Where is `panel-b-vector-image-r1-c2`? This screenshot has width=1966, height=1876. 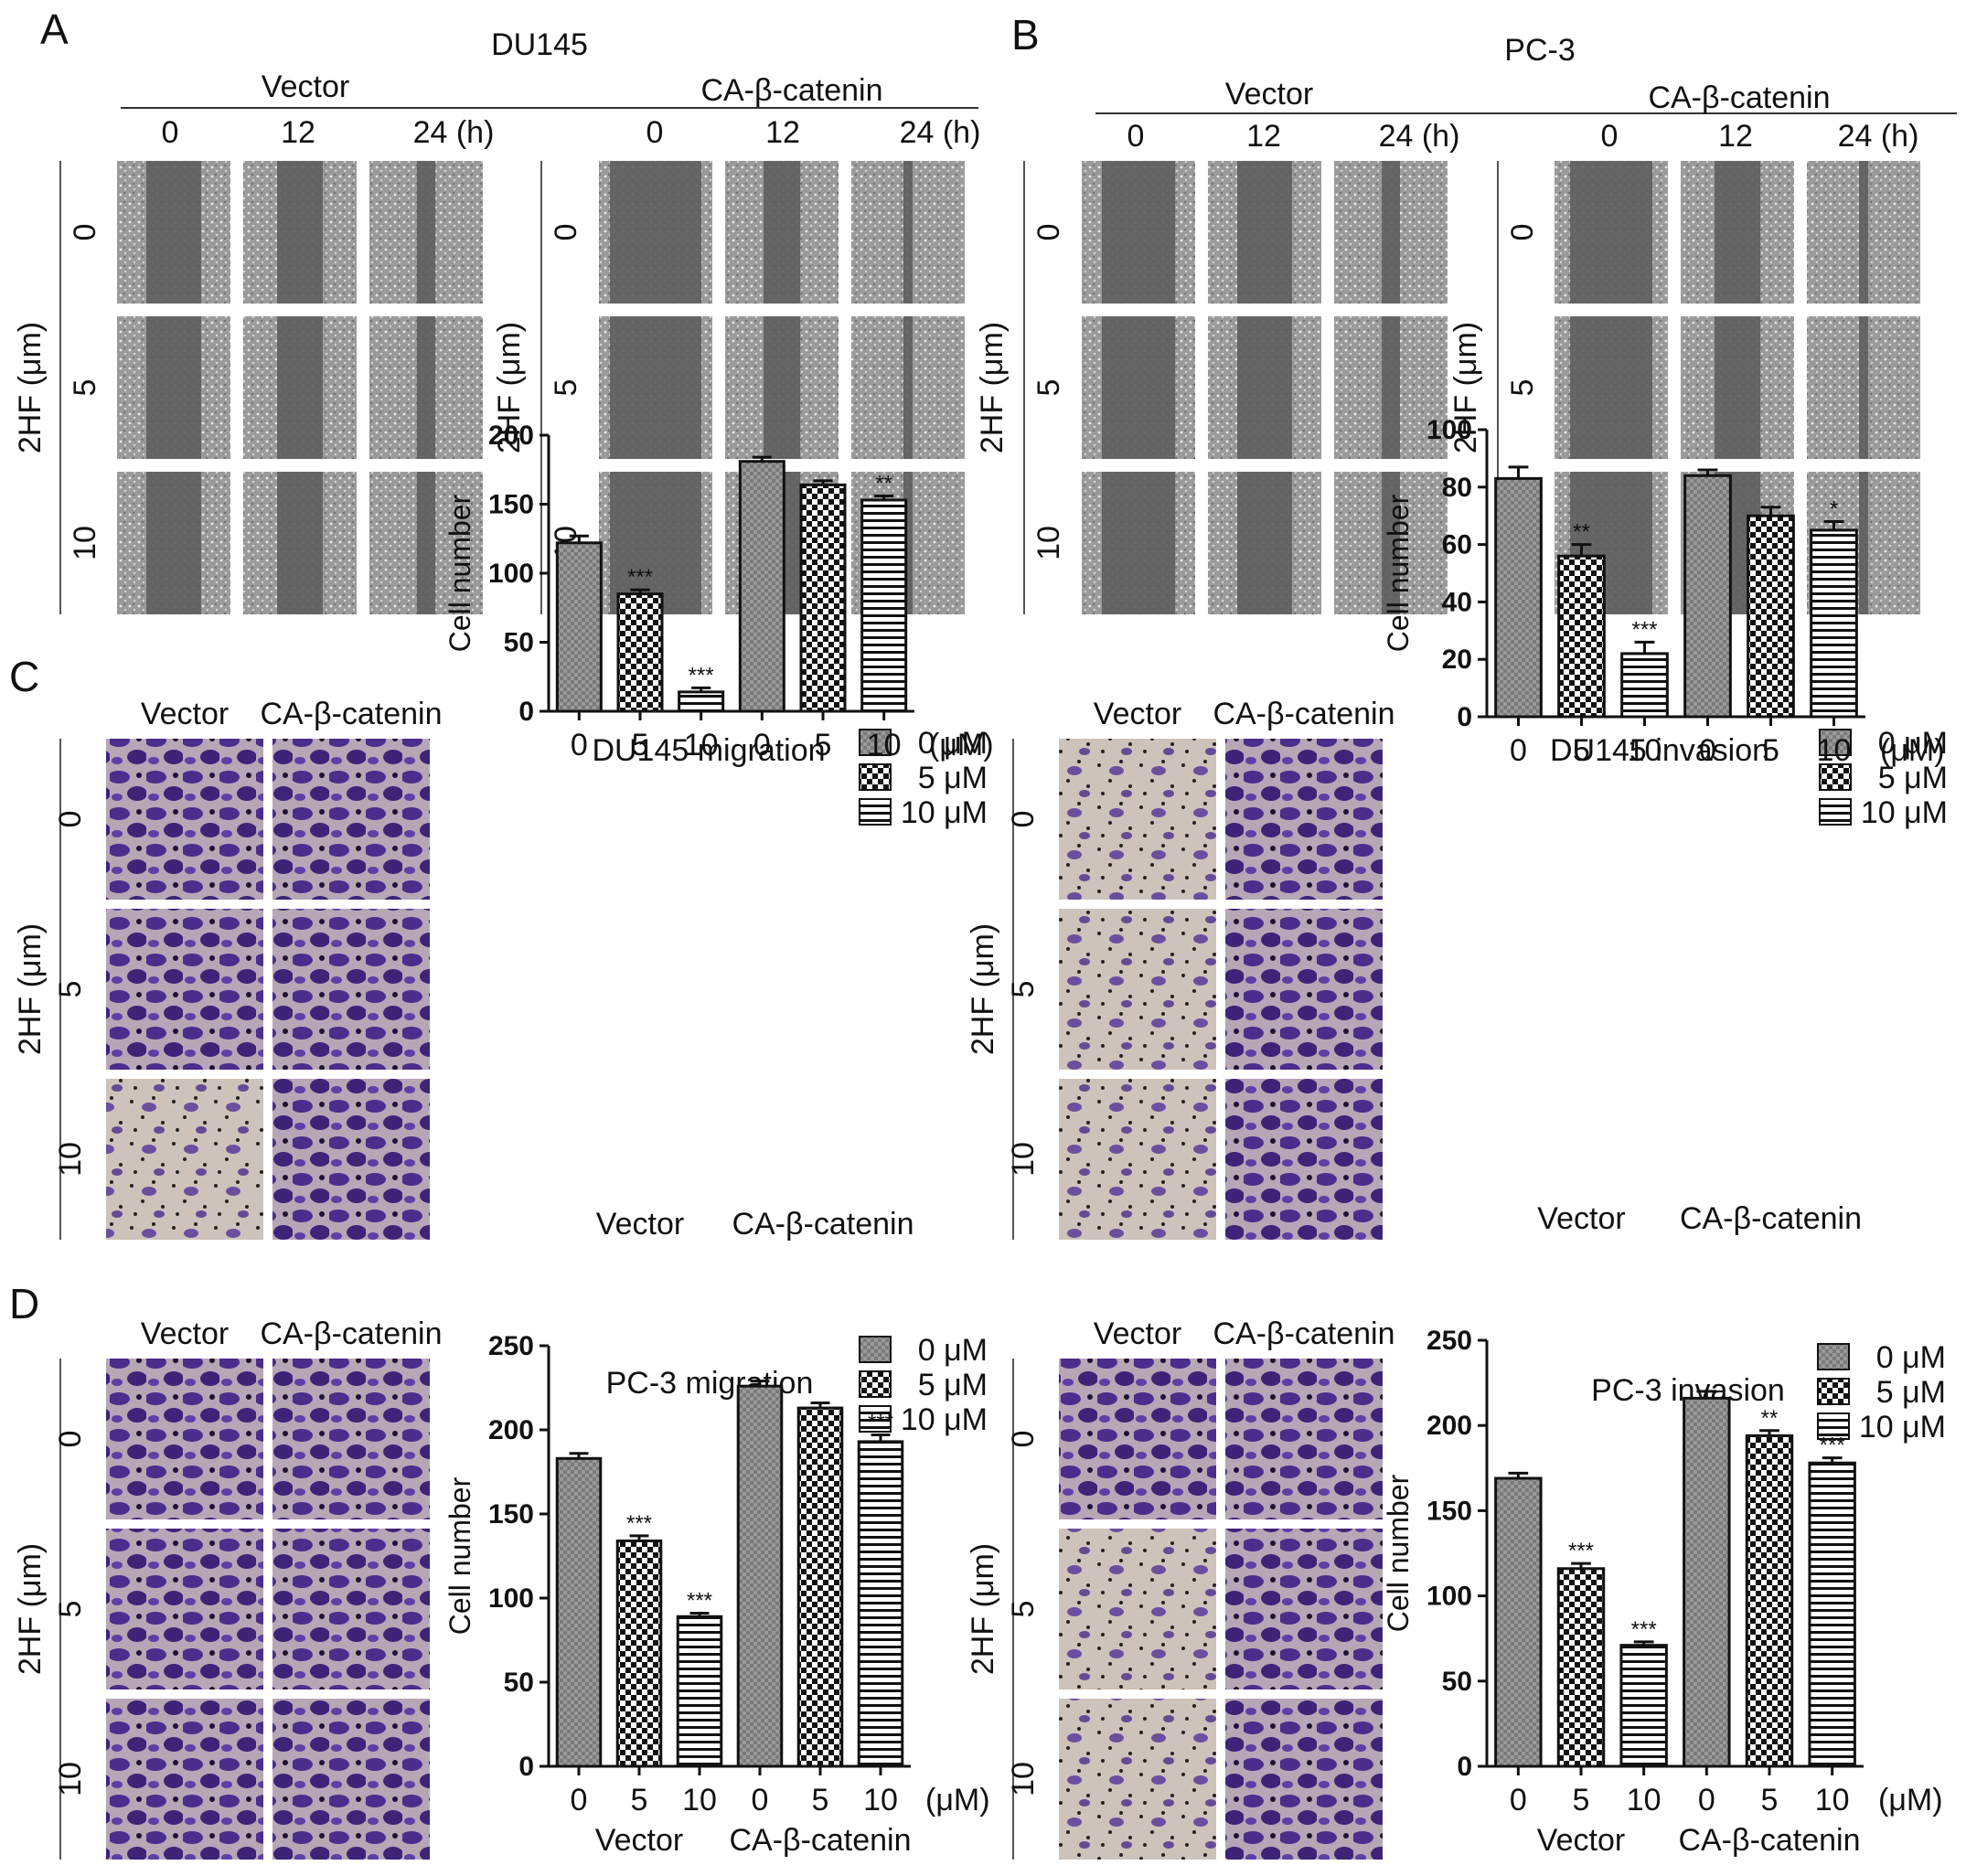 panel-b-vector-image-r1-c2 is located at coordinates (1391, 387).